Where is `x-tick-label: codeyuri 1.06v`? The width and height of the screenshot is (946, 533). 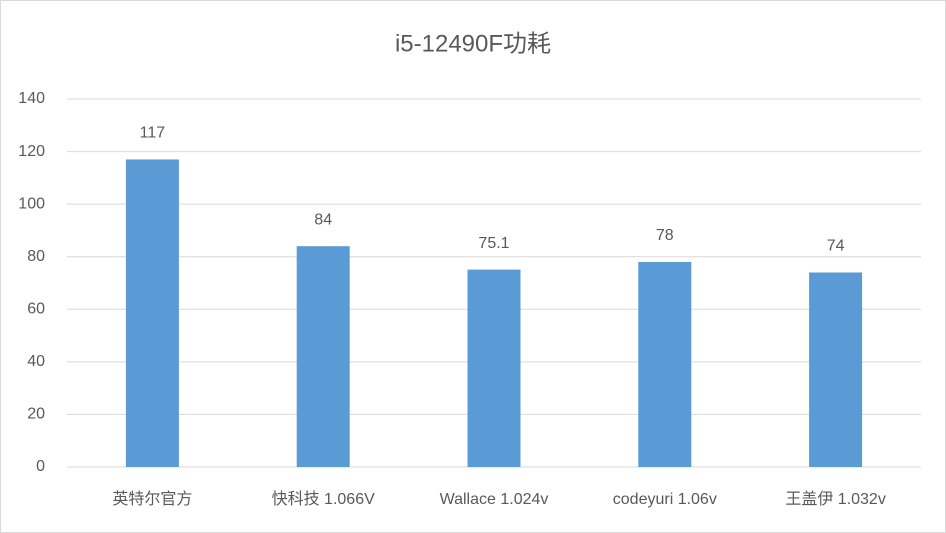
x-tick-label: codeyuri 1.06v is located at coordinates (665, 499).